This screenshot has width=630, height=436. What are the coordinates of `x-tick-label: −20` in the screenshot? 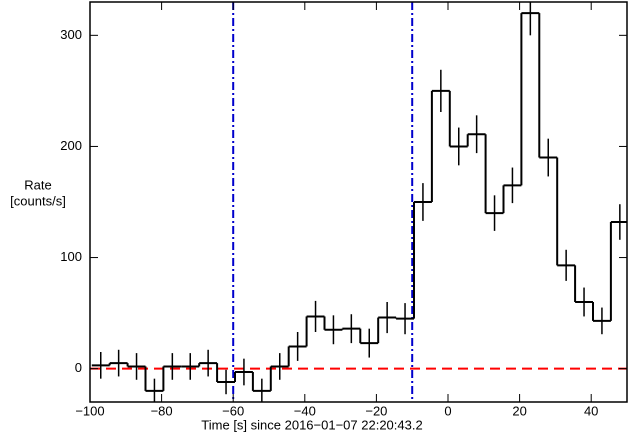 It's located at (376, 410).